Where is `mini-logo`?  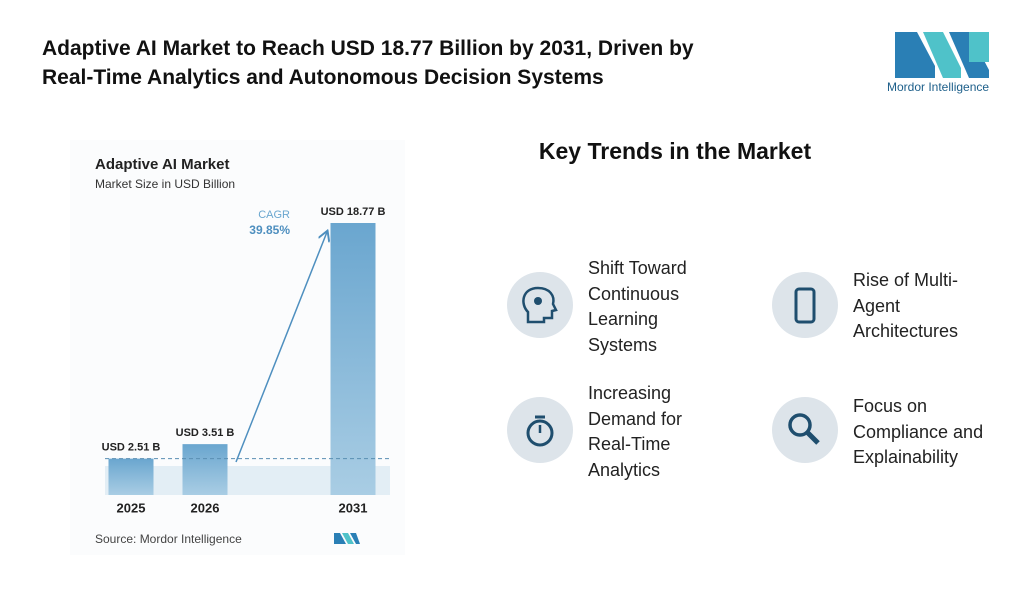
mini-logo is located at coordinates (347, 538).